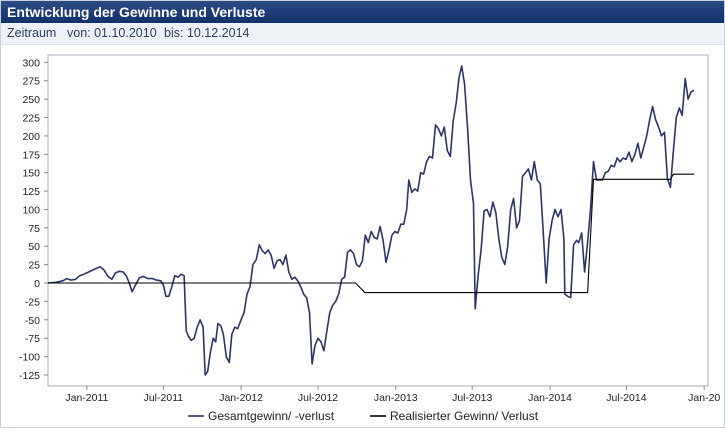 This screenshot has height=432, width=725. I want to click on x-tick-label: Jan-2011, so click(86, 398).